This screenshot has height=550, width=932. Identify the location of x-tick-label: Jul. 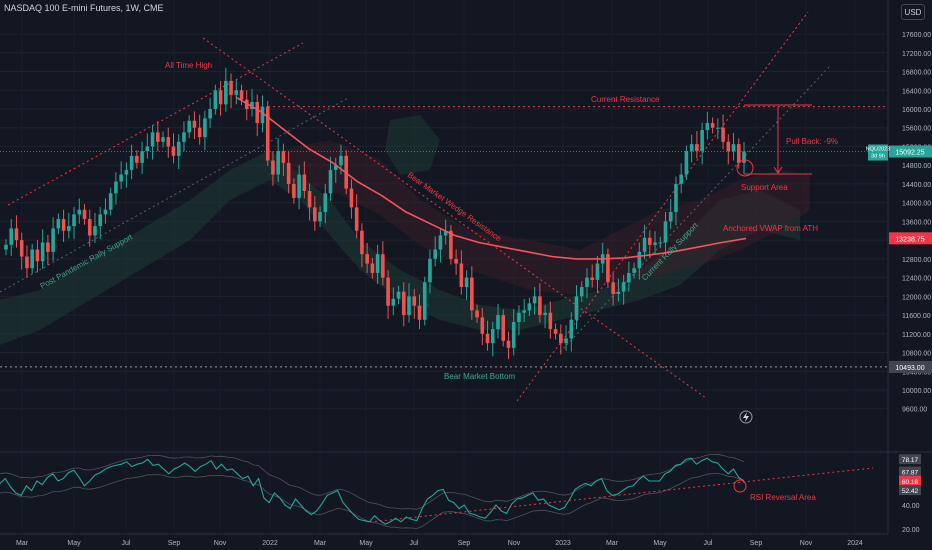
(708, 543).